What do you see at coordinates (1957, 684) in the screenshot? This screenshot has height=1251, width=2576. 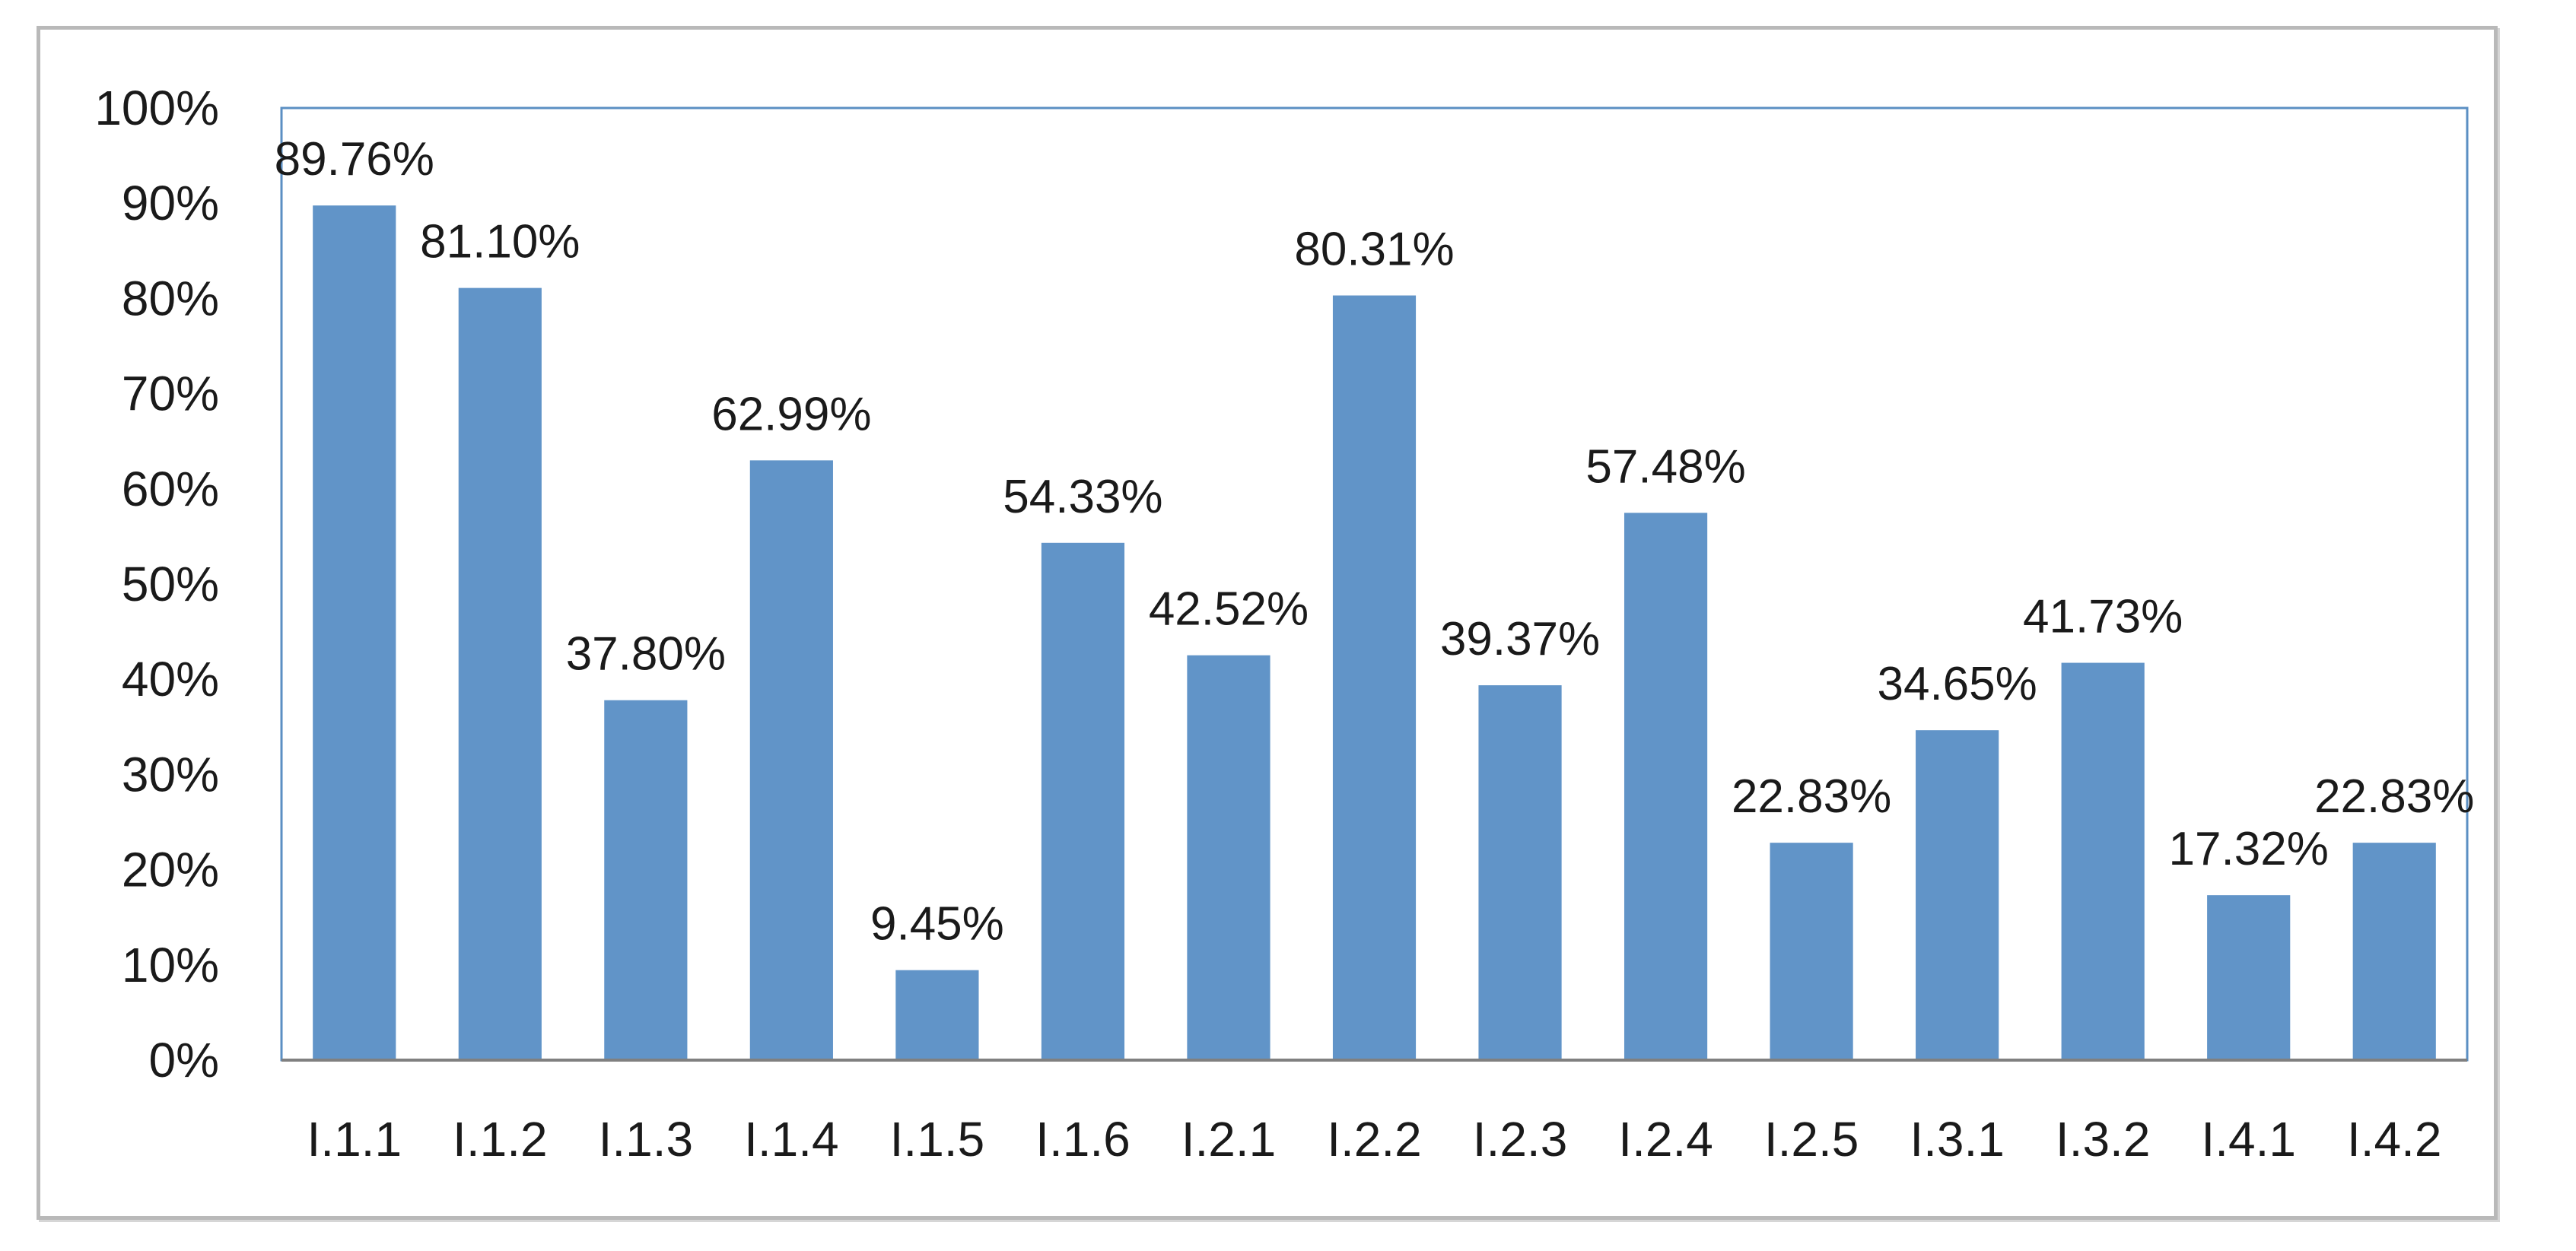 I see `data-label-I.3.1: 34.65%` at bounding box center [1957, 684].